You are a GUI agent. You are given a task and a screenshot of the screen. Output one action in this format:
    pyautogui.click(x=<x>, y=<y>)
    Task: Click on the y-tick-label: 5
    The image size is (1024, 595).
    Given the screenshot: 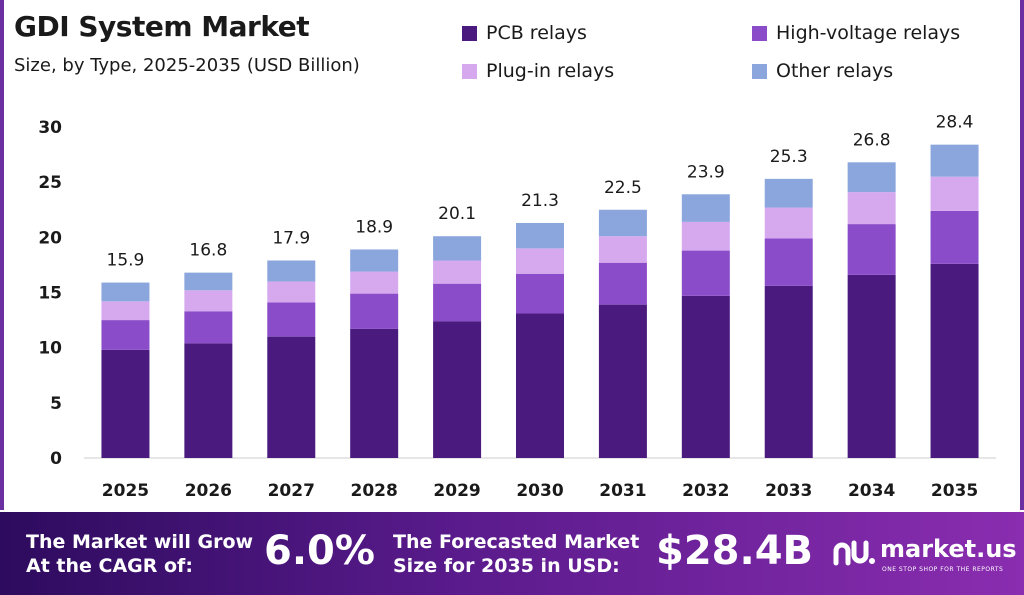 What is the action you would take?
    pyautogui.click(x=56, y=404)
    